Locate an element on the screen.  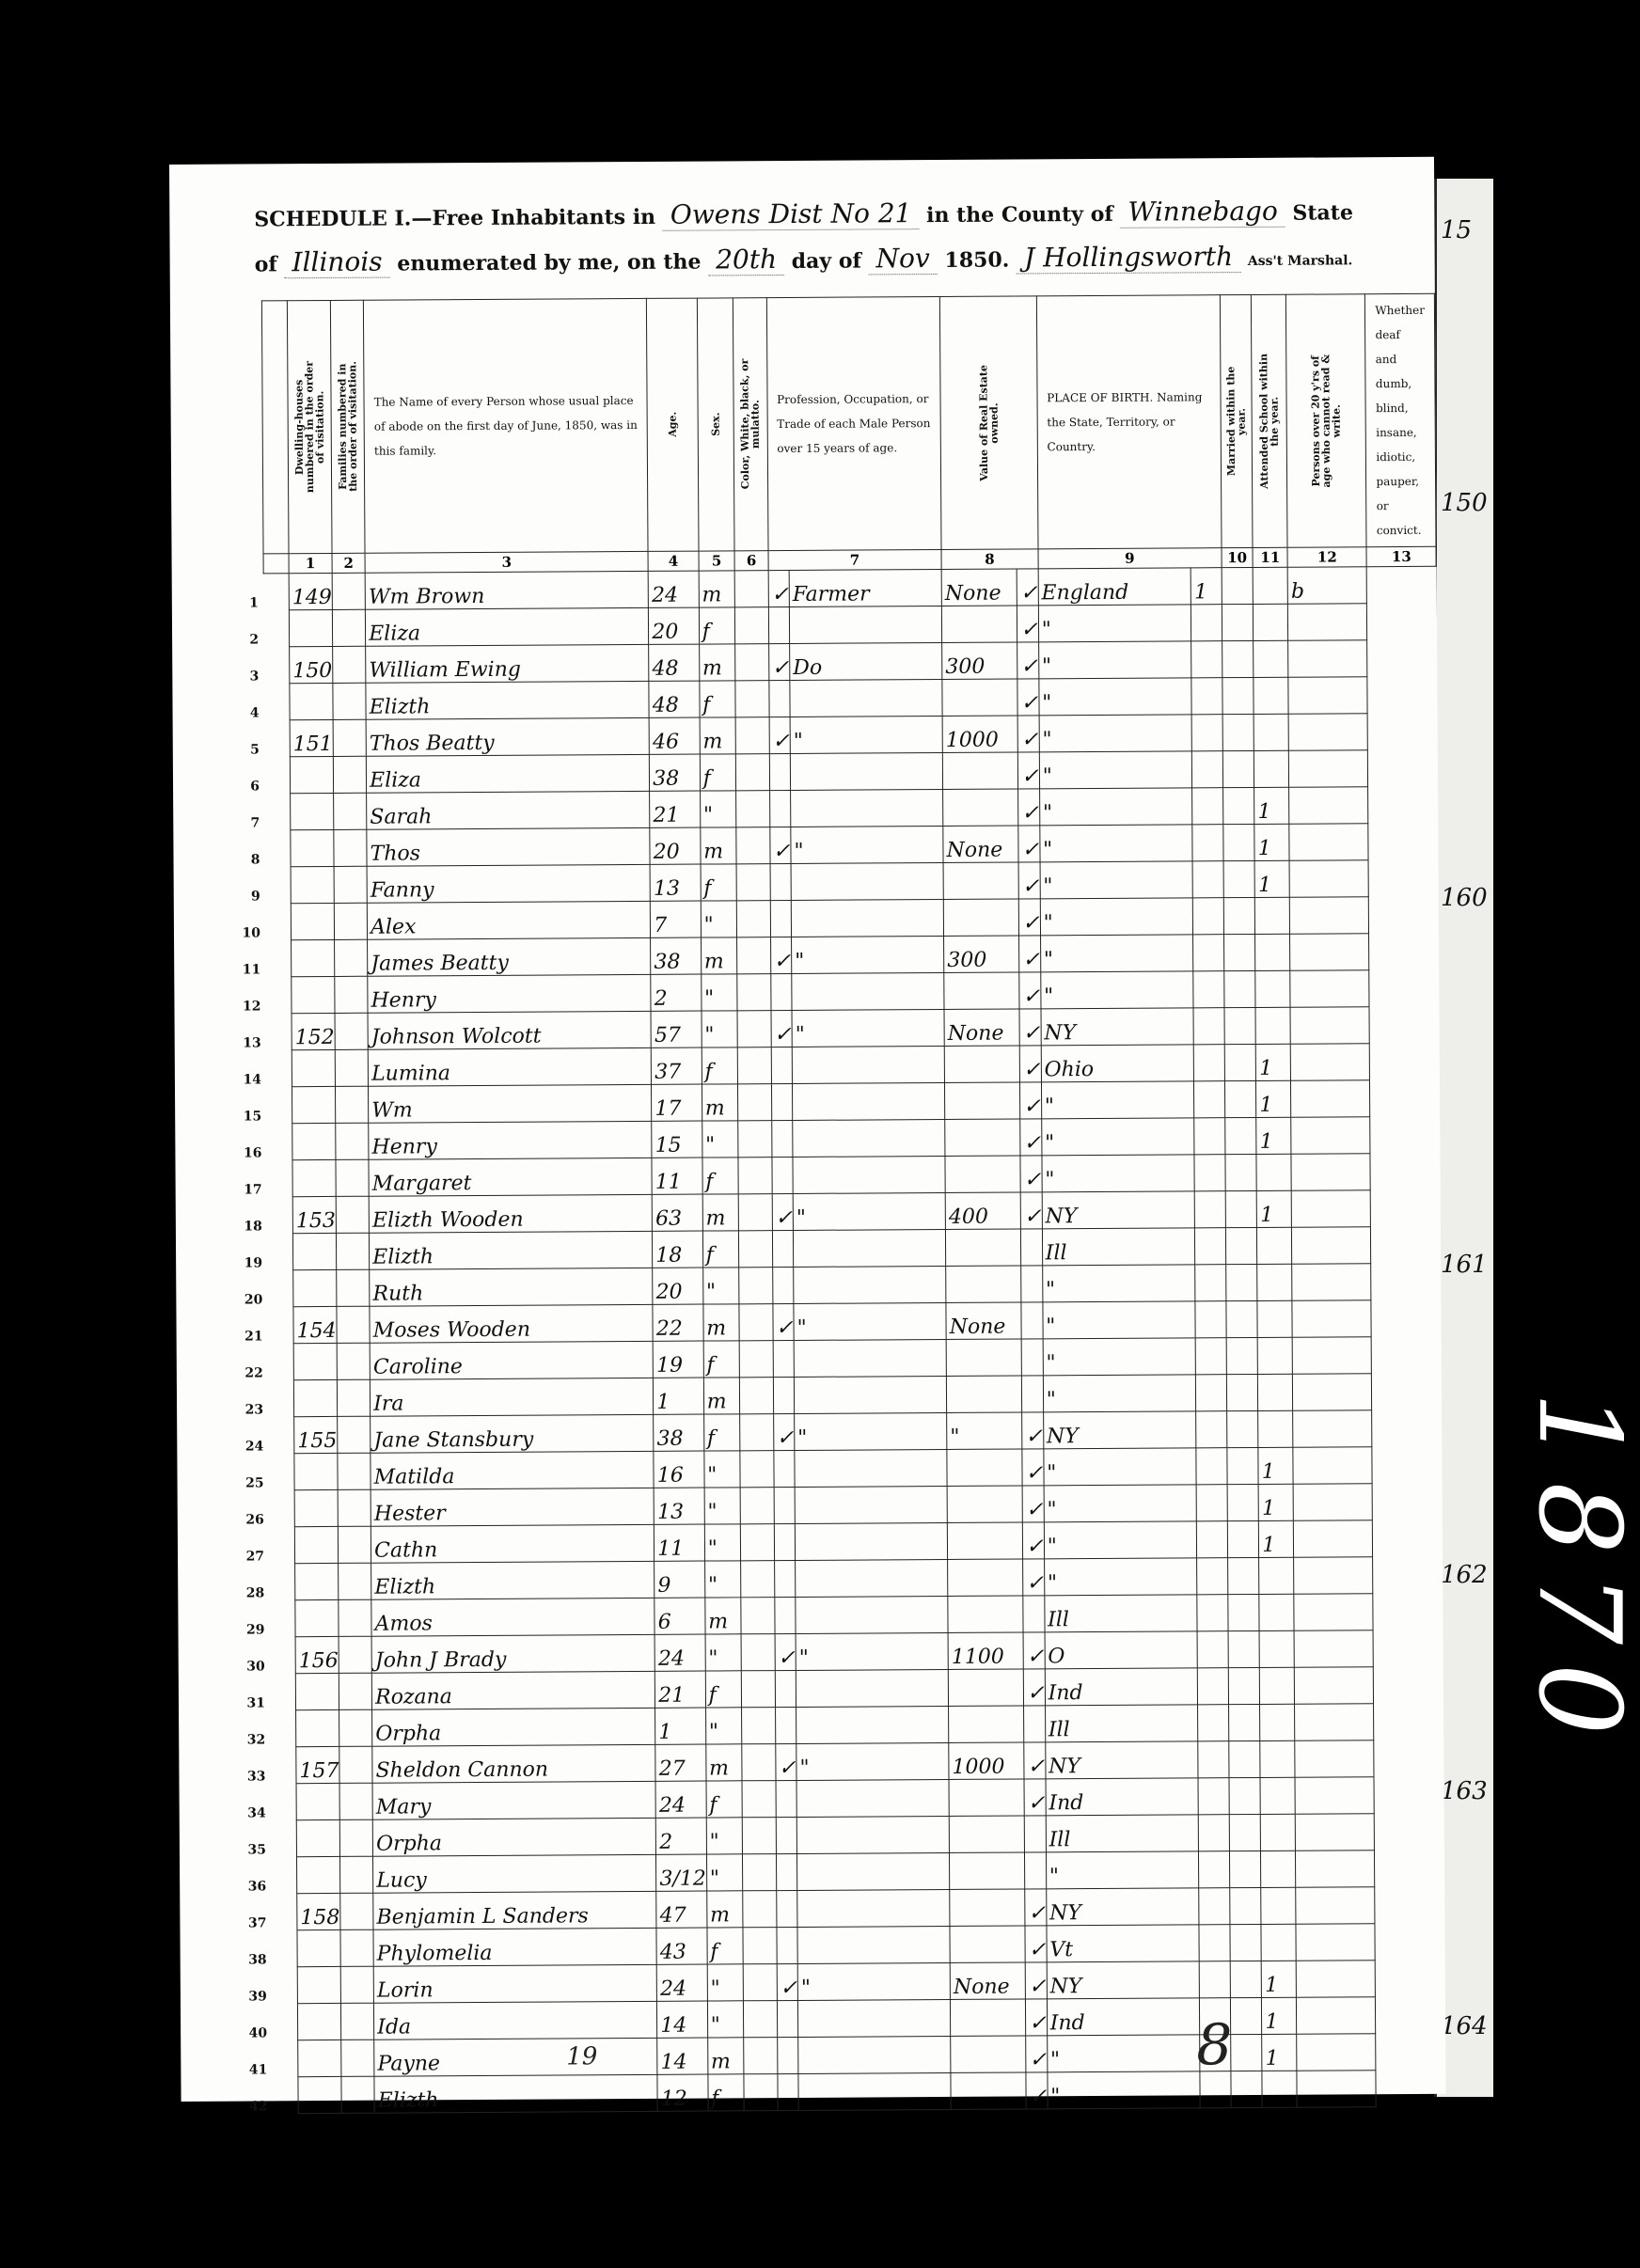
line-number: 21 is located at coordinates (253, 1336).